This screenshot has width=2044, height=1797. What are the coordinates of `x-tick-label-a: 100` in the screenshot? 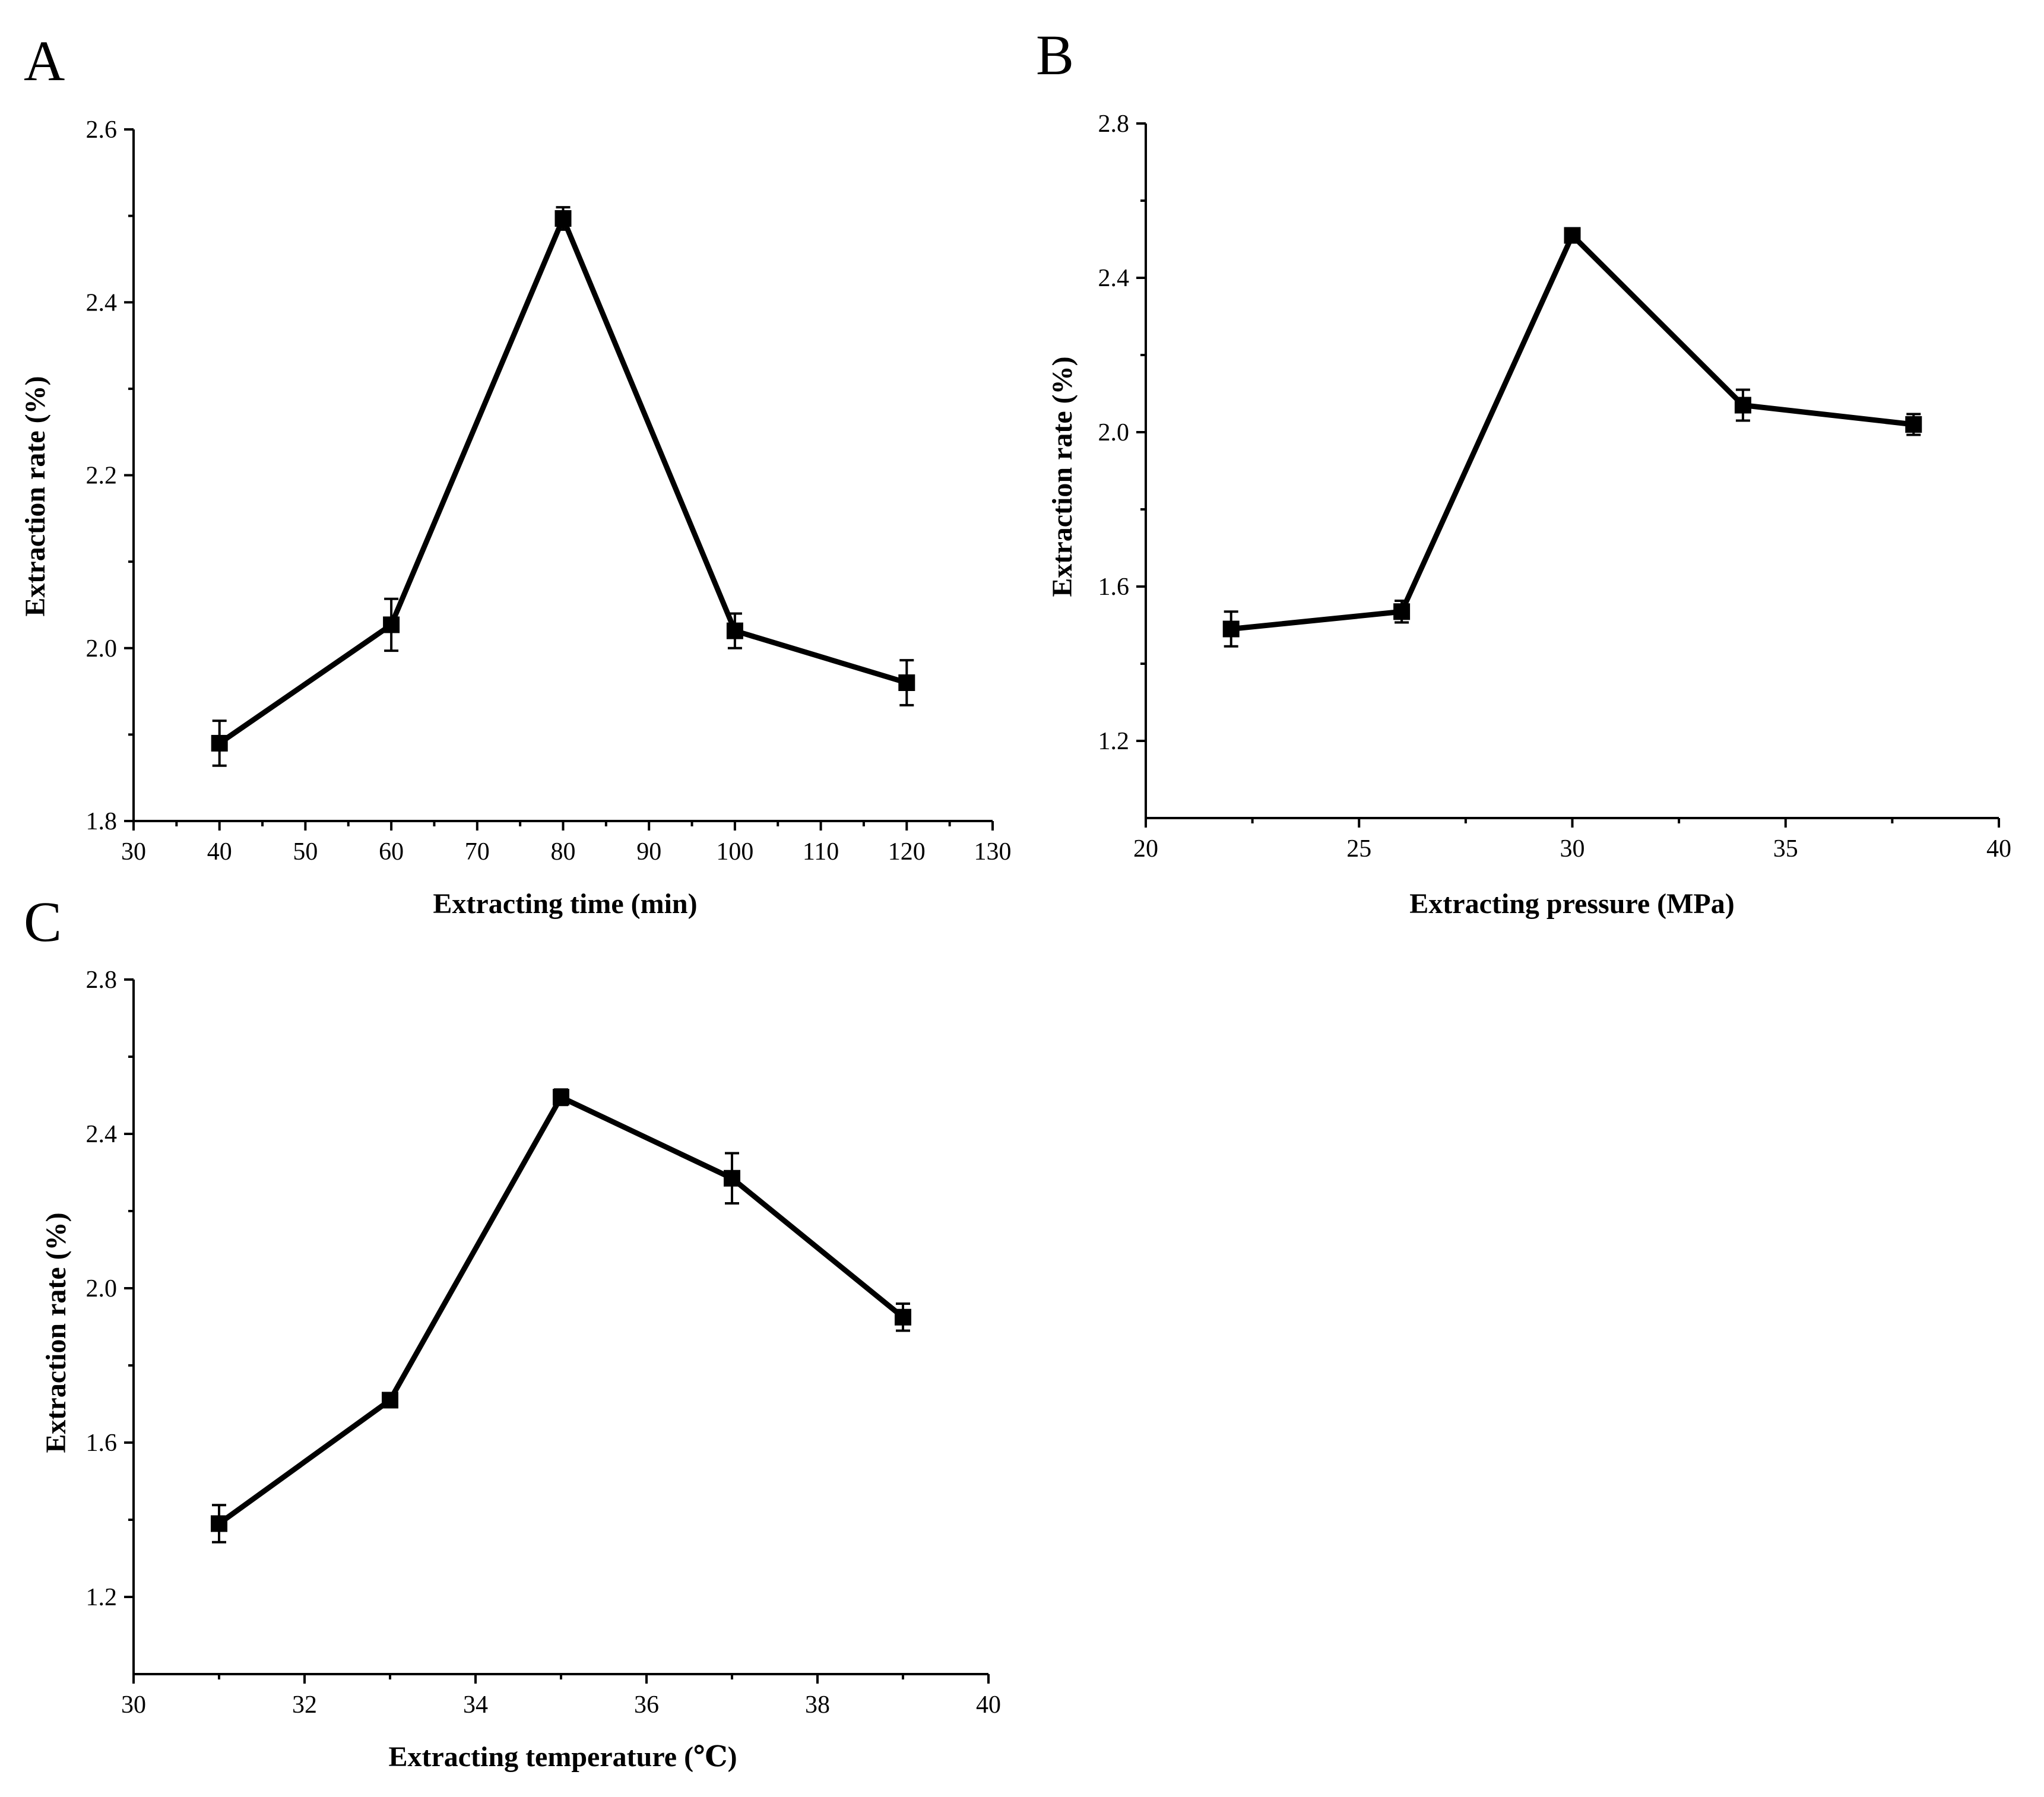 It's located at (735, 852).